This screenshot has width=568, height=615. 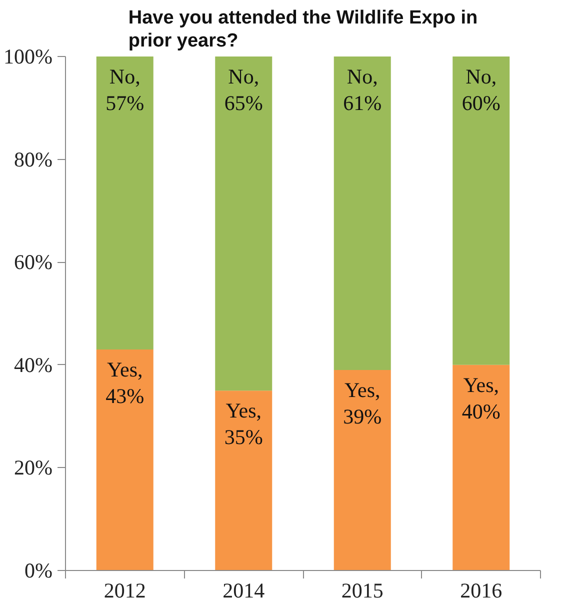 What do you see at coordinates (481, 411) in the screenshot?
I see `data-label: 40%` at bounding box center [481, 411].